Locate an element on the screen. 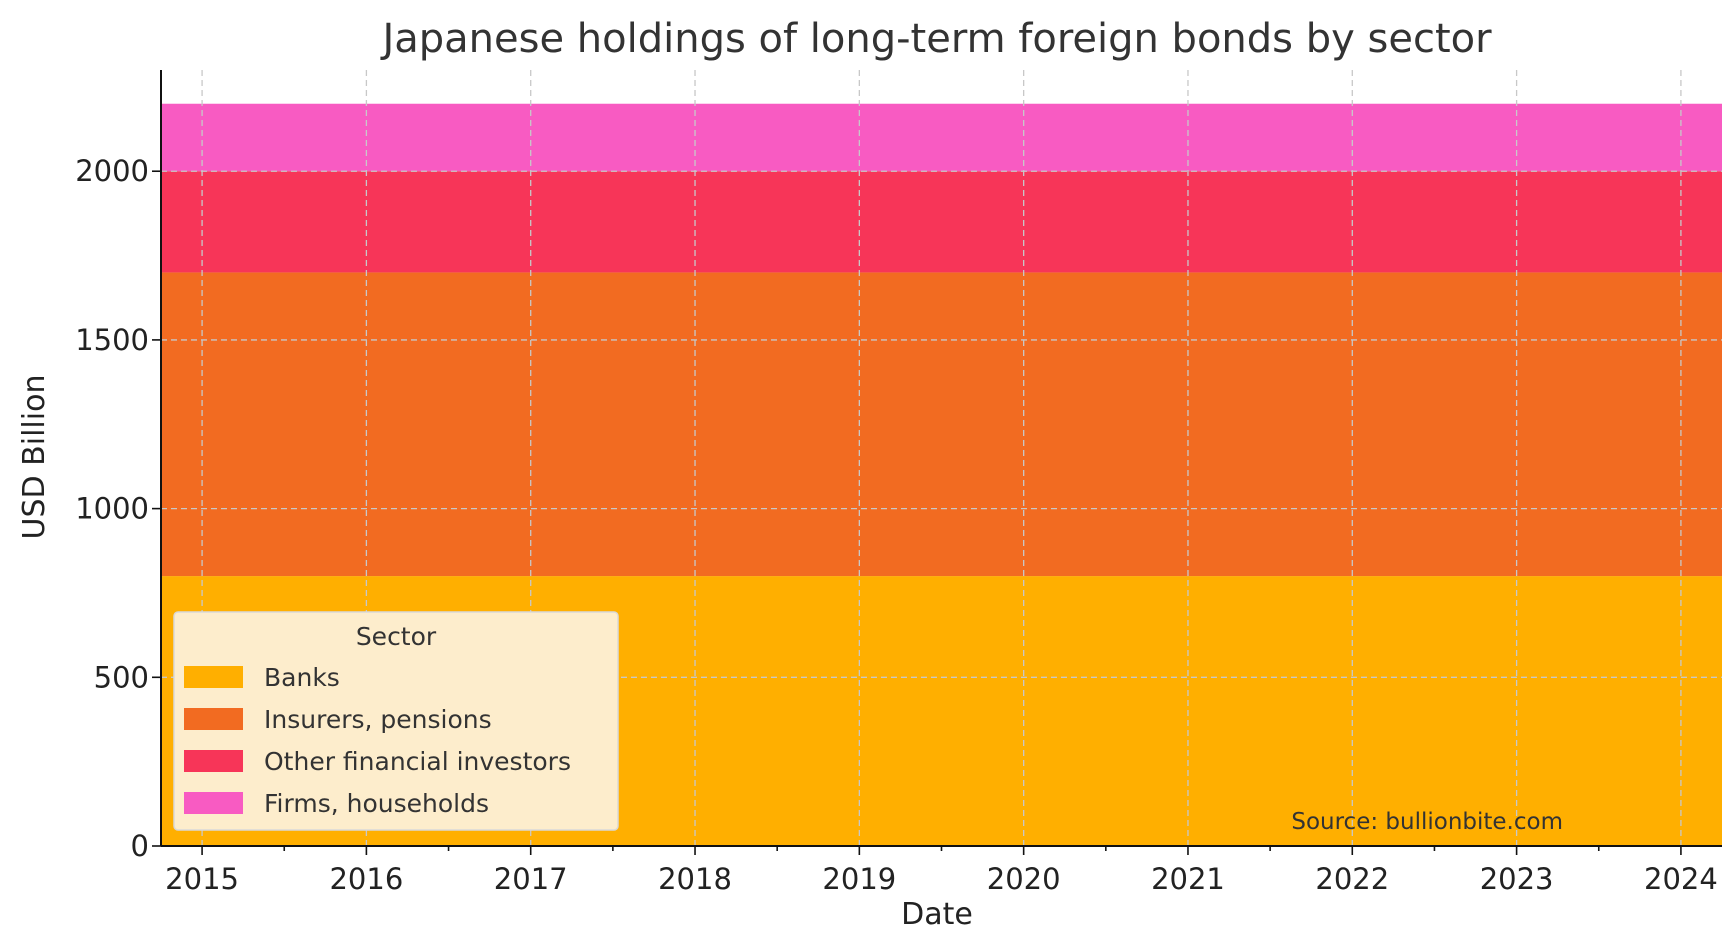 The width and height of the screenshot is (1730, 947). x-tick-label: 2022 is located at coordinates (1352, 879).